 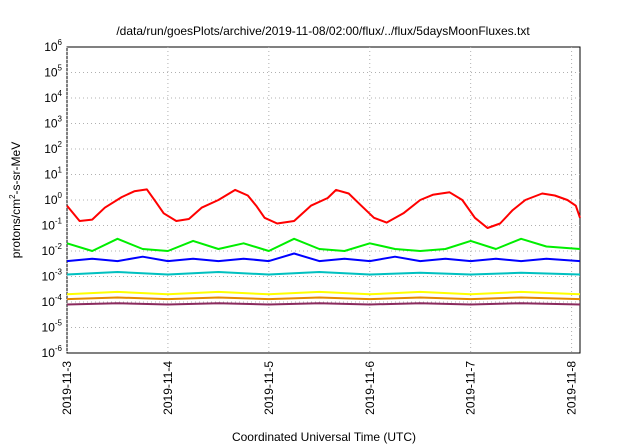 What do you see at coordinates (53, 148) in the screenshot?
I see `y-tick-label: 10²` at bounding box center [53, 148].